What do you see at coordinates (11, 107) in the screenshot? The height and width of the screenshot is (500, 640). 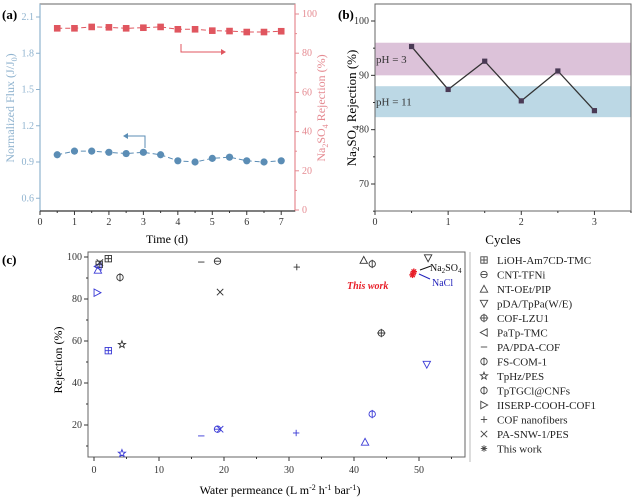 I see `left-axis-title: Normalized Flux (J/J0)` at bounding box center [11, 107].